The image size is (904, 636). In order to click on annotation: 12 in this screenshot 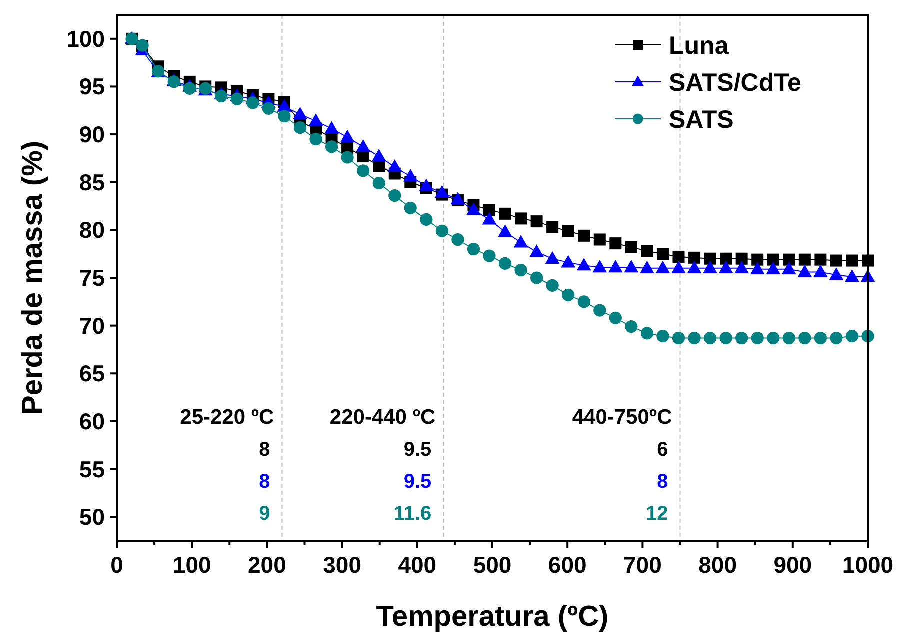, I will do `click(657, 514)`.